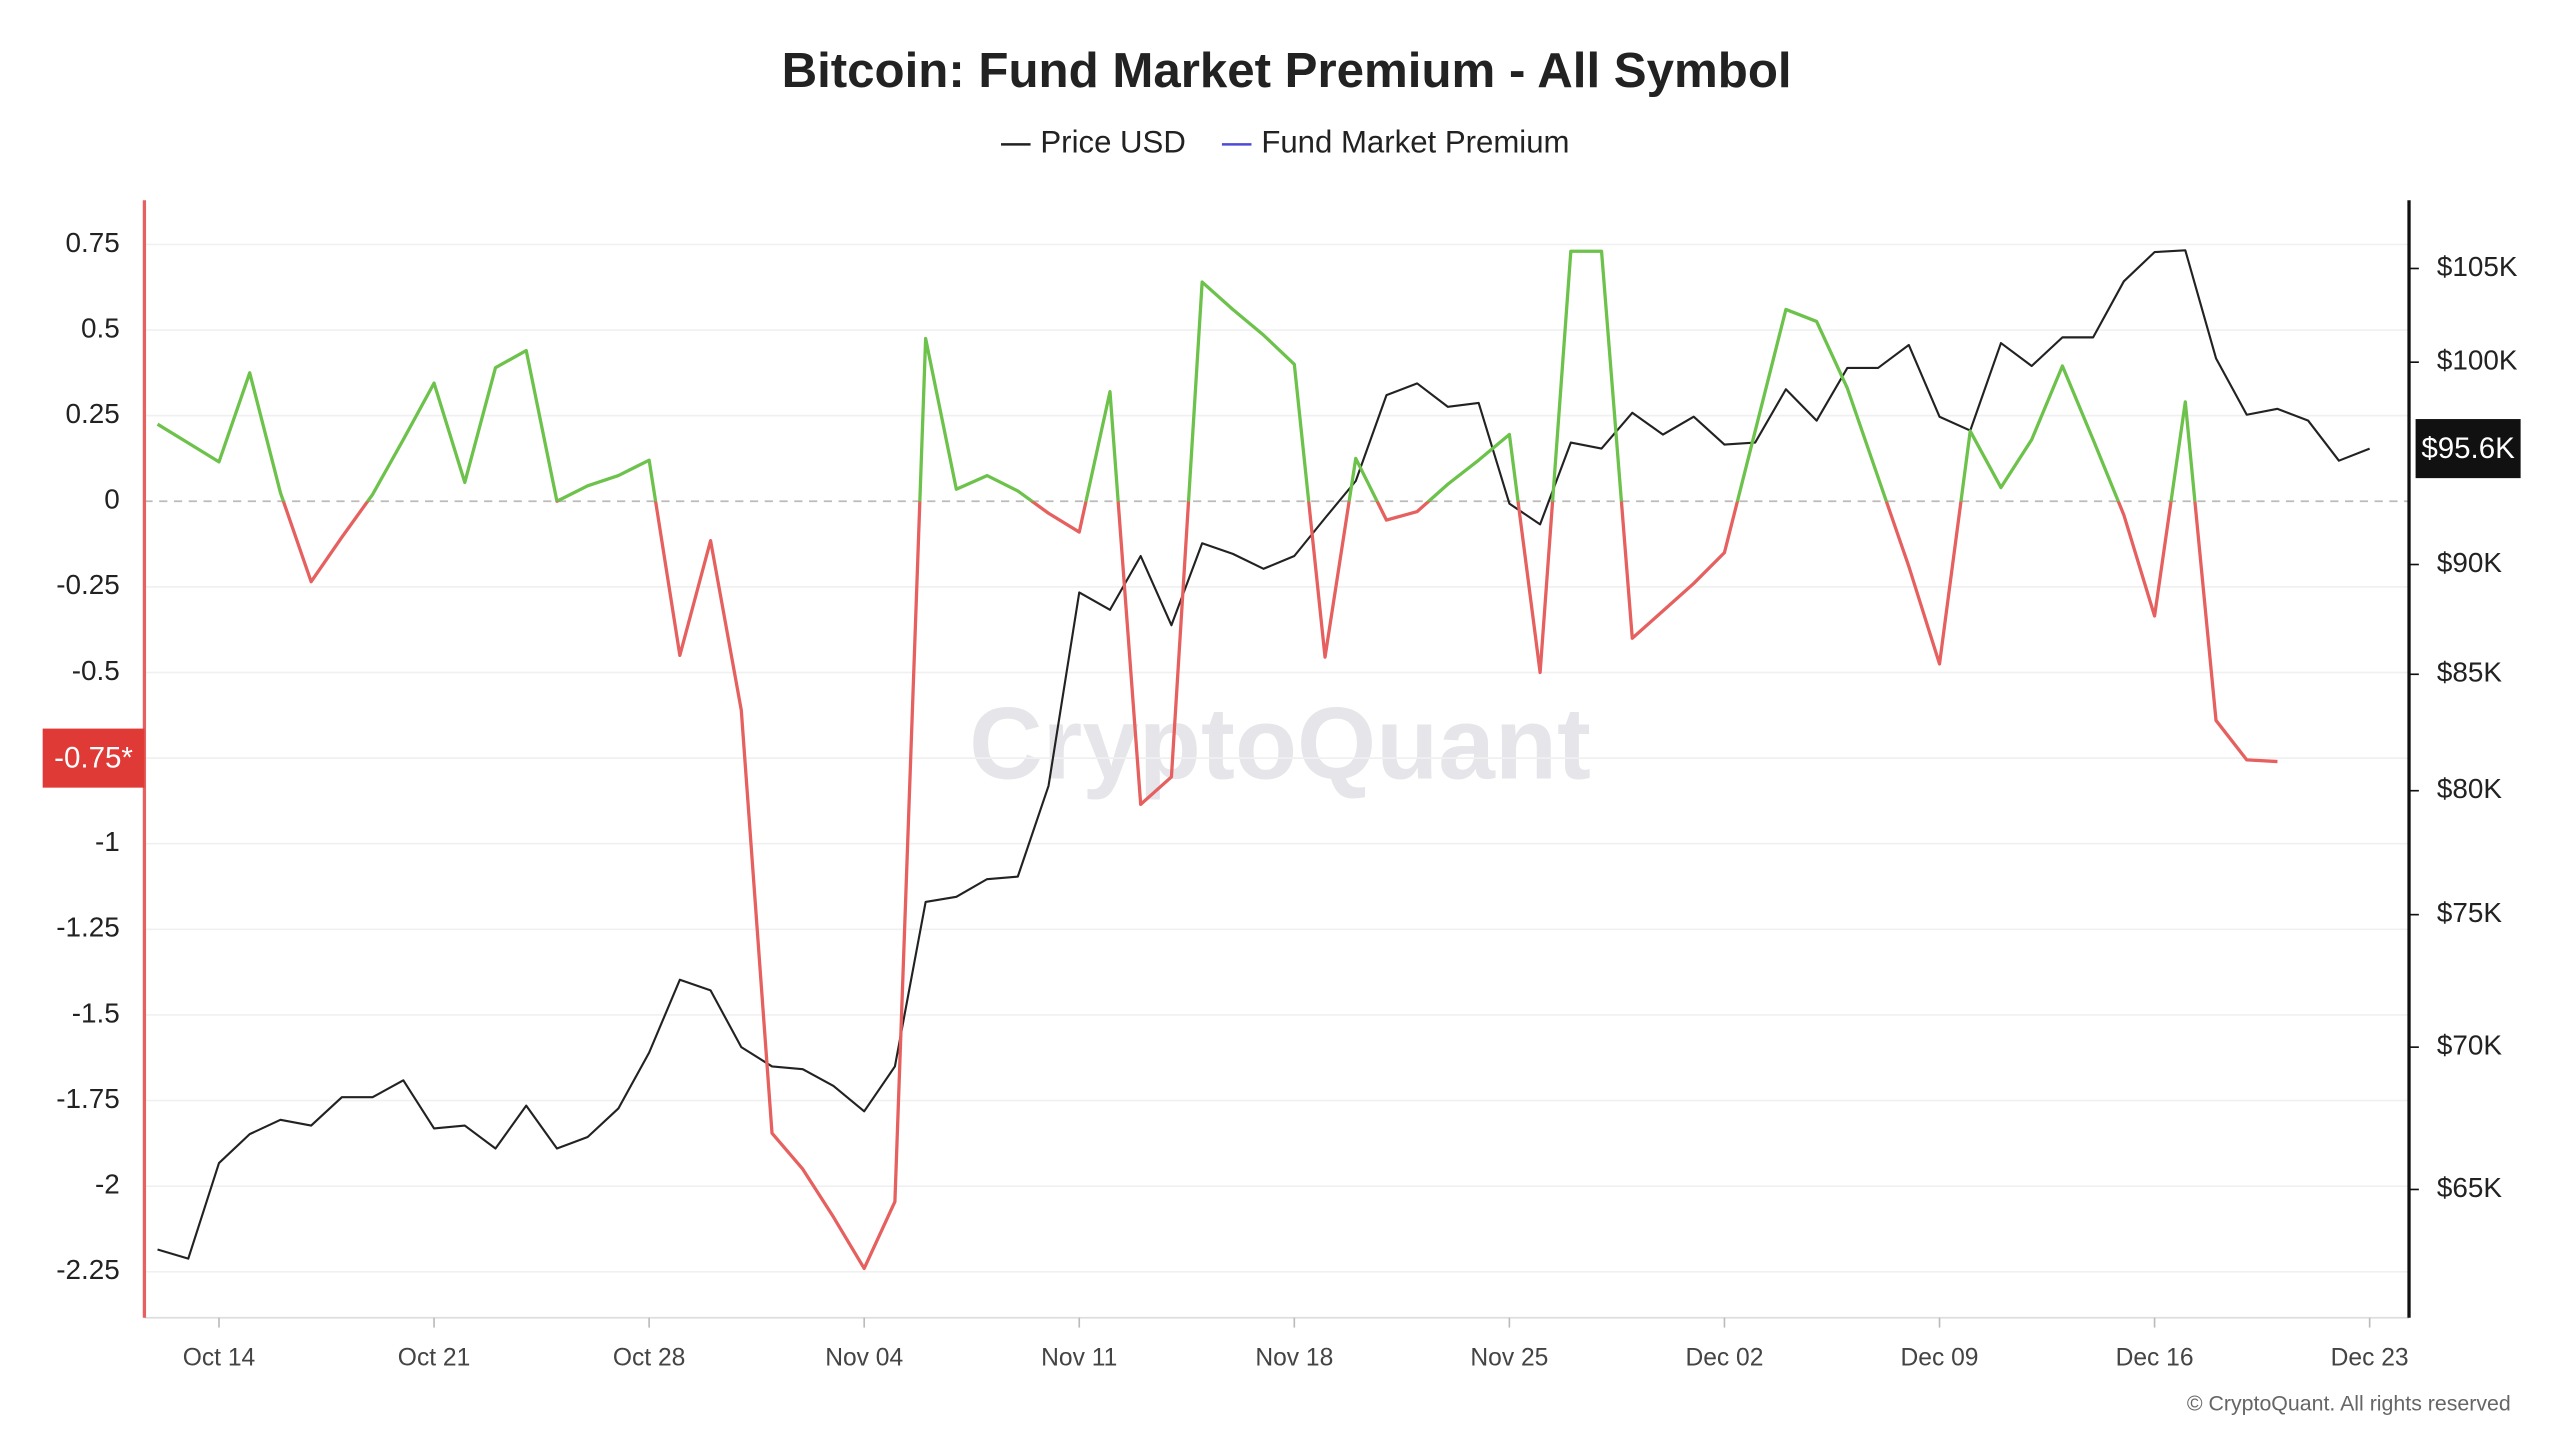  Describe the element at coordinates (2155, 1357) in the screenshot. I see `x-tick-label: Dec 16` at that location.